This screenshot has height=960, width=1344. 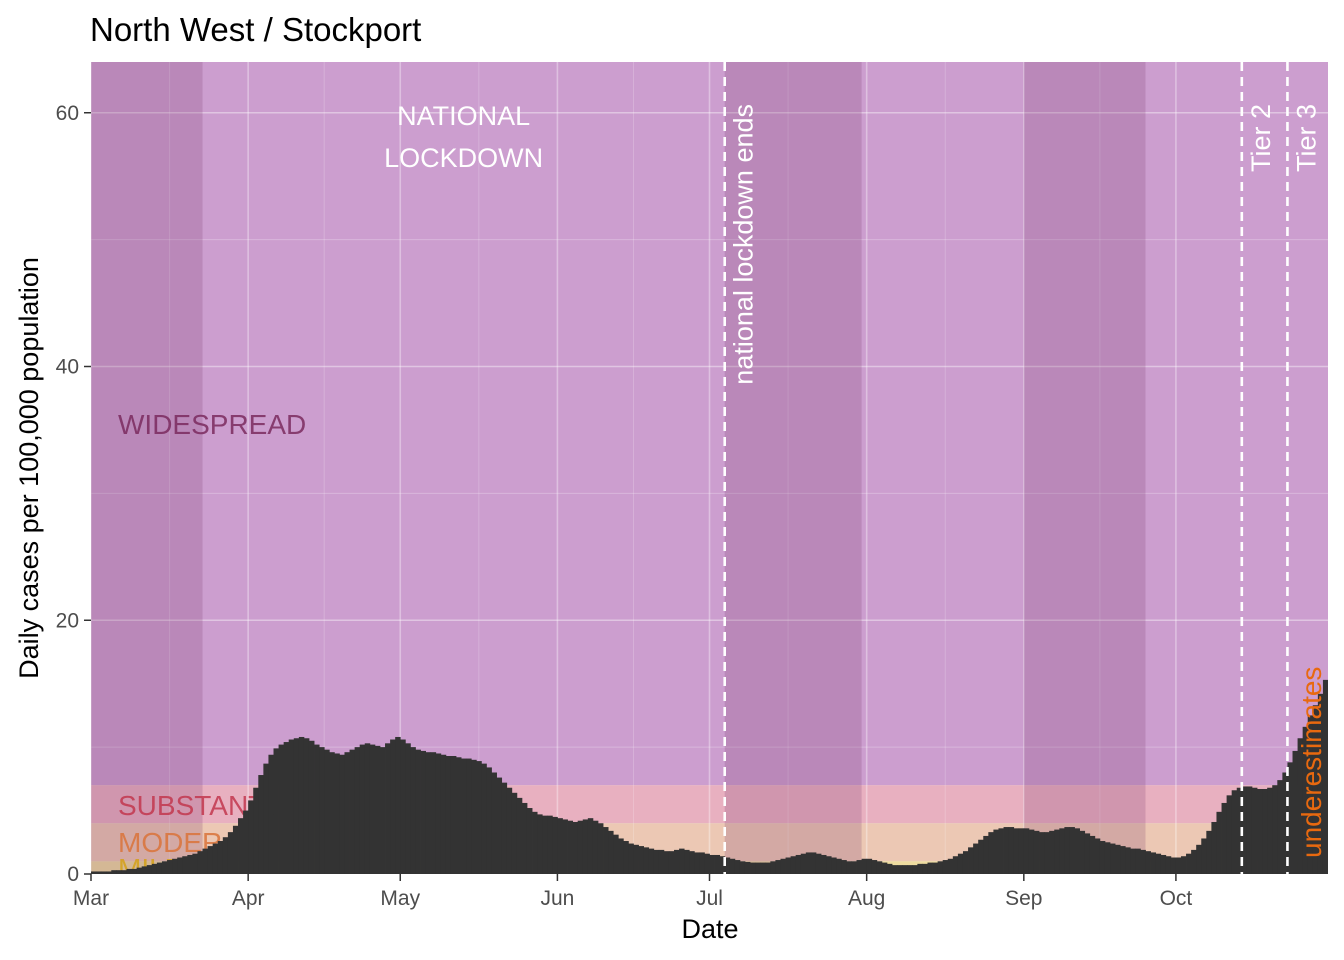 What do you see at coordinates (400, 898) in the screenshot?
I see `x-tick-label: May` at bounding box center [400, 898].